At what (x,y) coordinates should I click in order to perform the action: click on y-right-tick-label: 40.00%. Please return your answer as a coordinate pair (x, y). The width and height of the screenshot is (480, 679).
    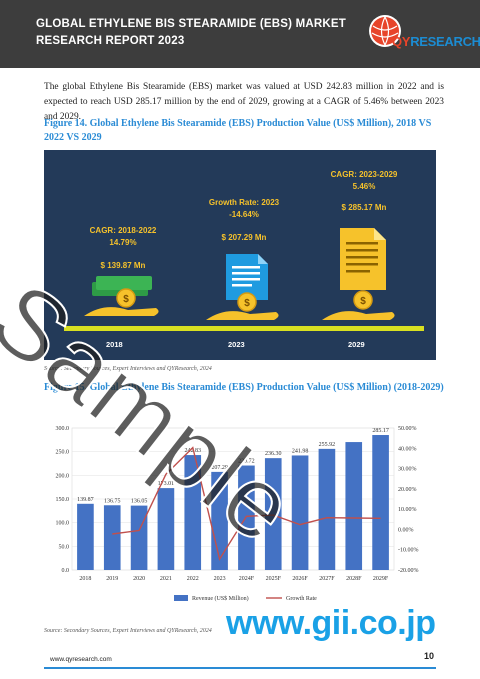
    Looking at the image, I should click on (407, 449).